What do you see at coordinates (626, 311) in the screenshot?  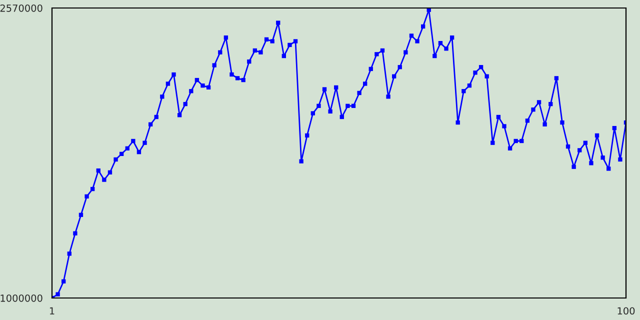 I see `x-tick-label: 100` at bounding box center [626, 311].